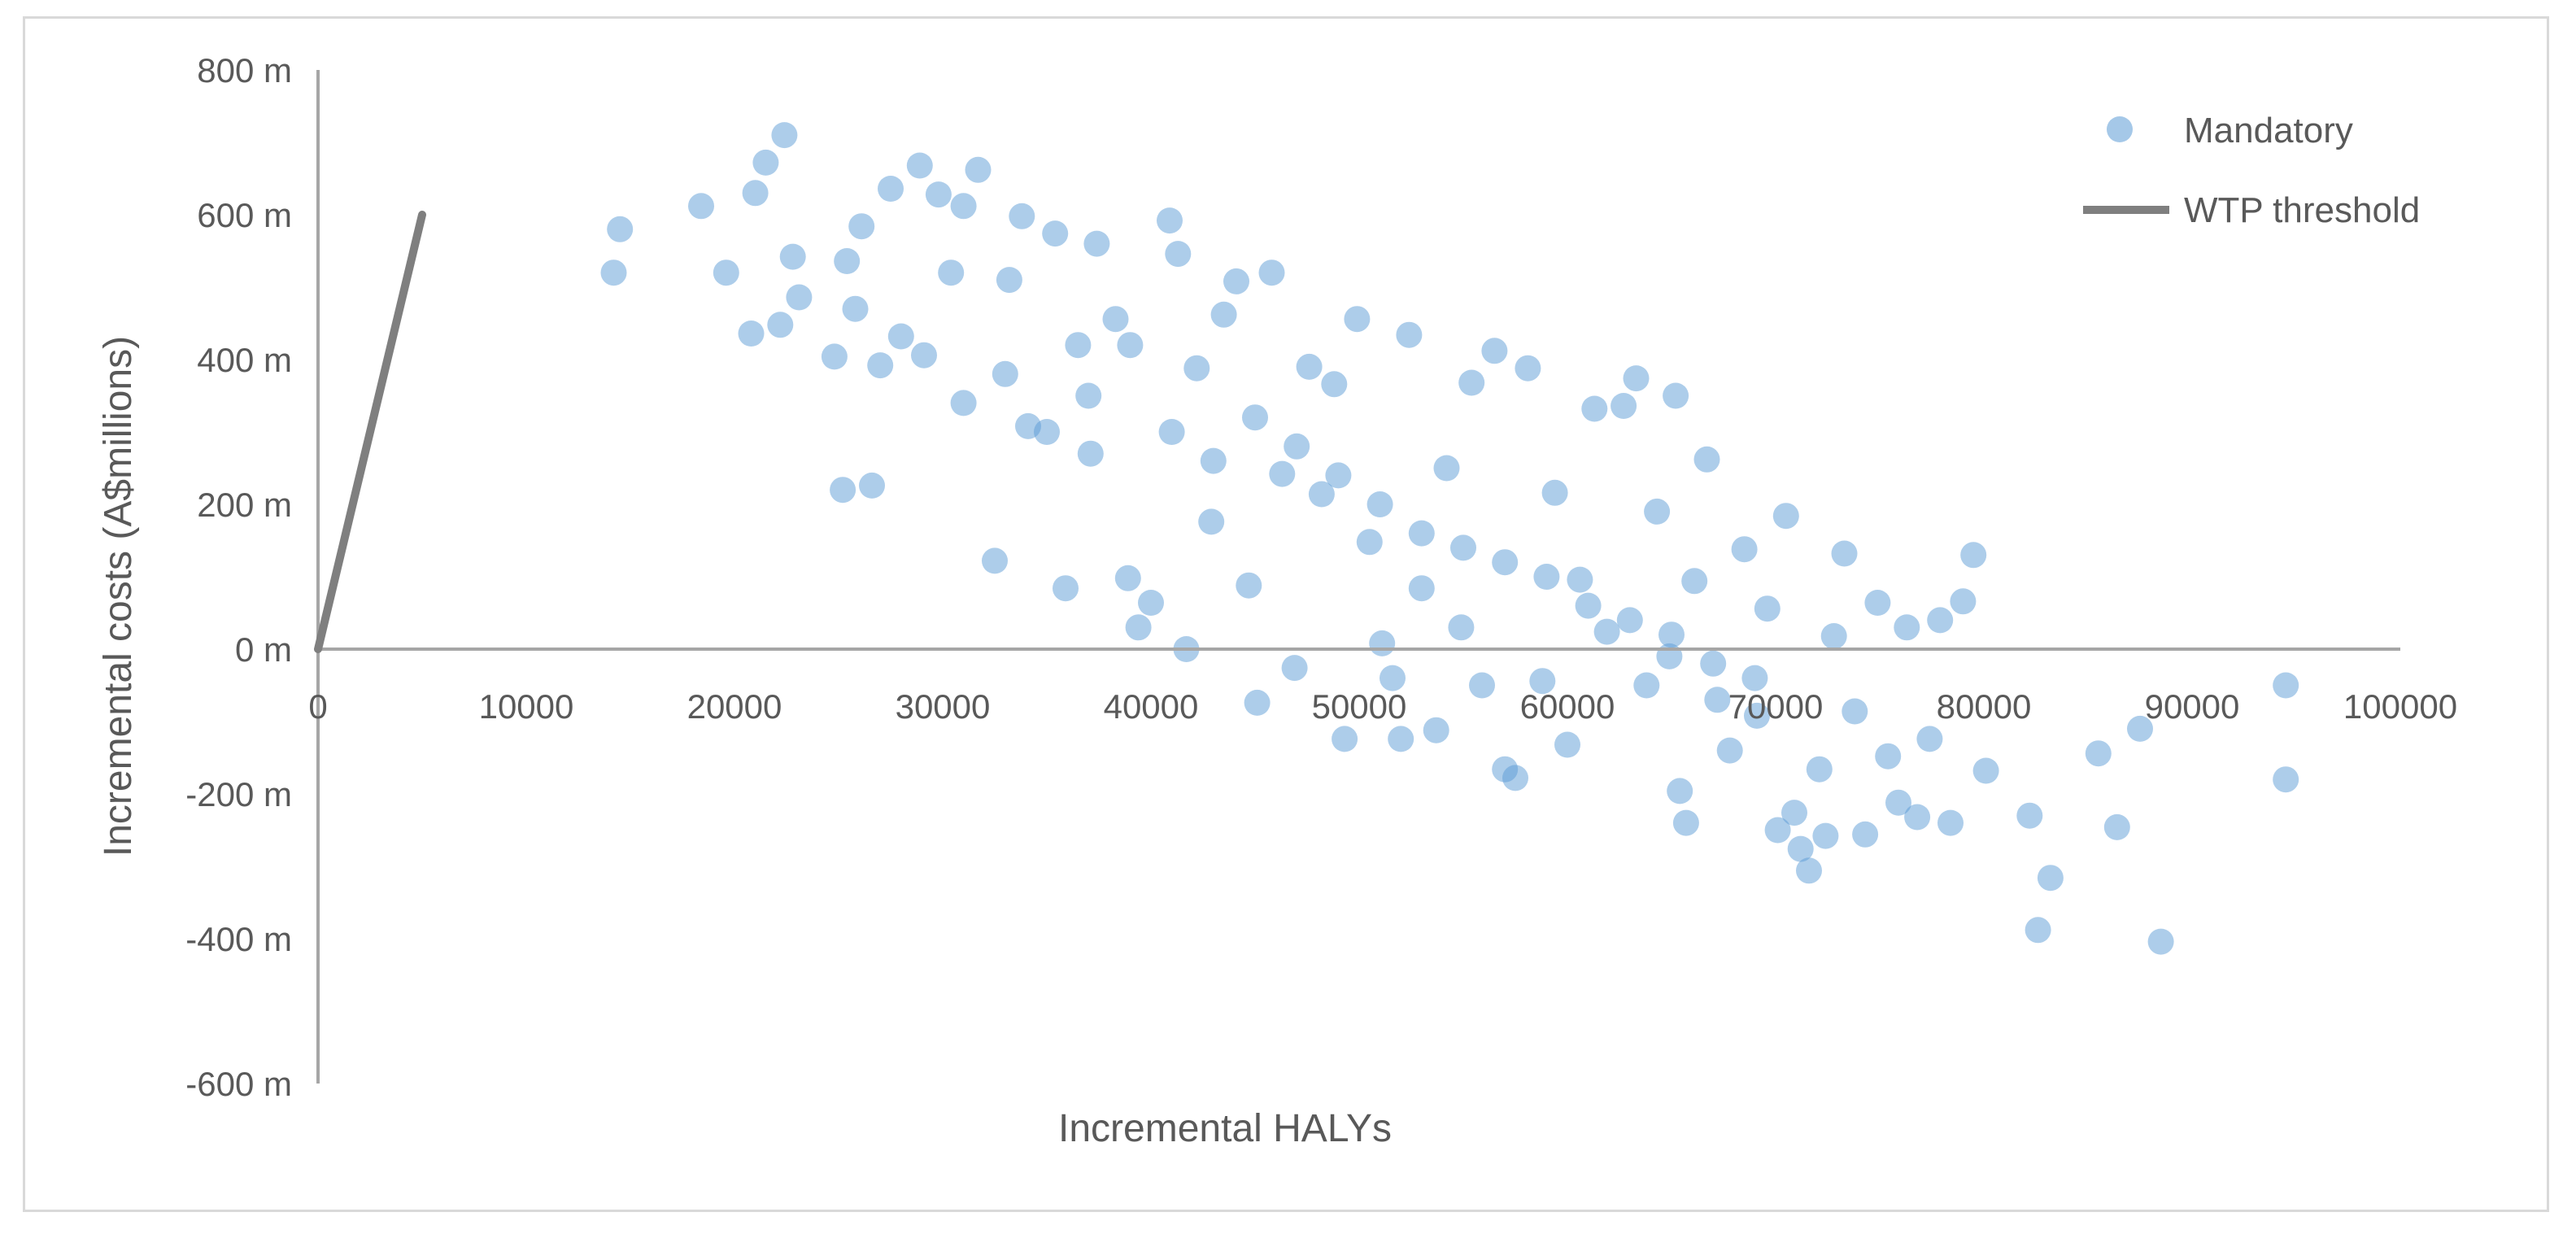 This screenshot has width=2576, height=1234. Describe the element at coordinates (244, 70) in the screenshot. I see `y-tick-label-0: 800 m` at that location.